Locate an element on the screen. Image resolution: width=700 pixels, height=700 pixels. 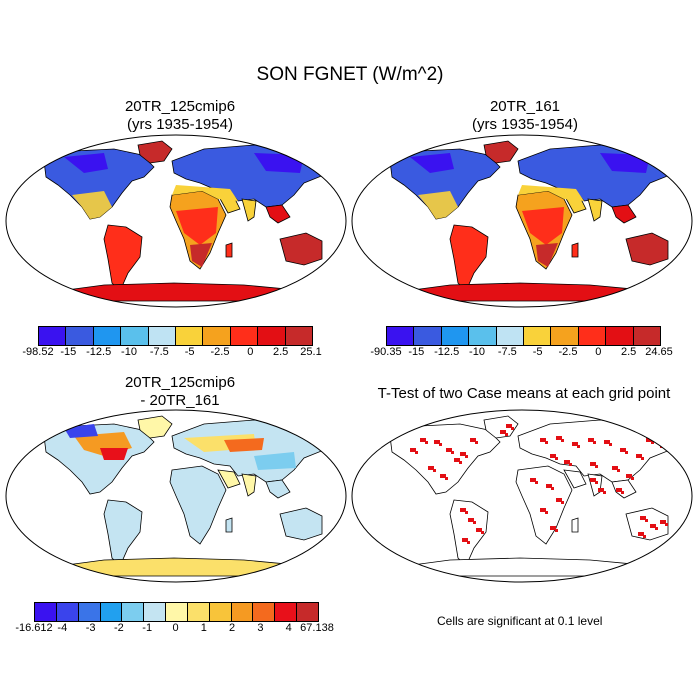
colorbar-tick-label: 25.1 is located at coordinates (311, 352).